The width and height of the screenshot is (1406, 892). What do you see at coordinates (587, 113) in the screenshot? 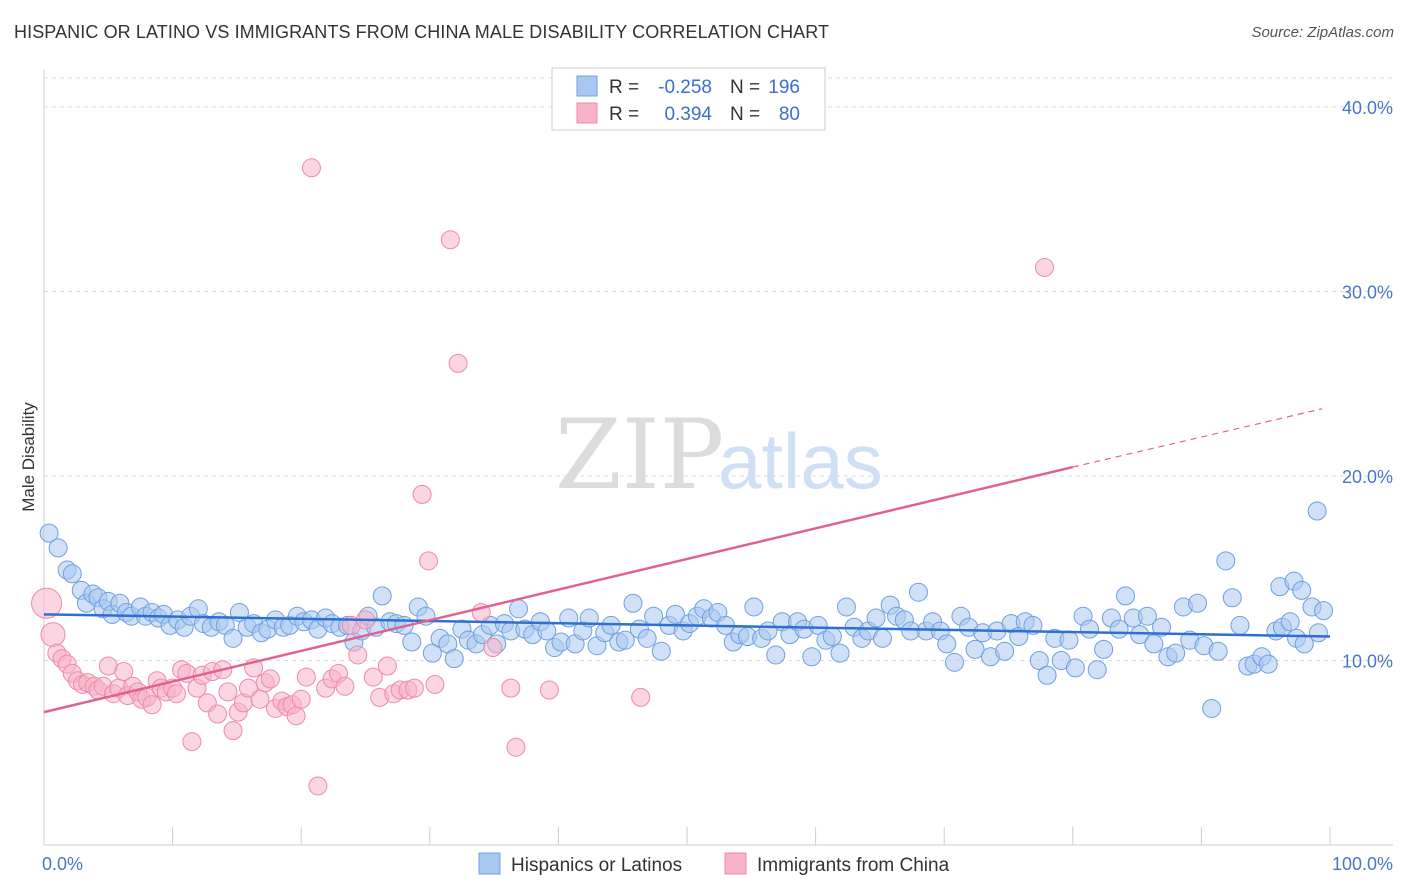
I see `legend-swatch-pink` at bounding box center [587, 113].